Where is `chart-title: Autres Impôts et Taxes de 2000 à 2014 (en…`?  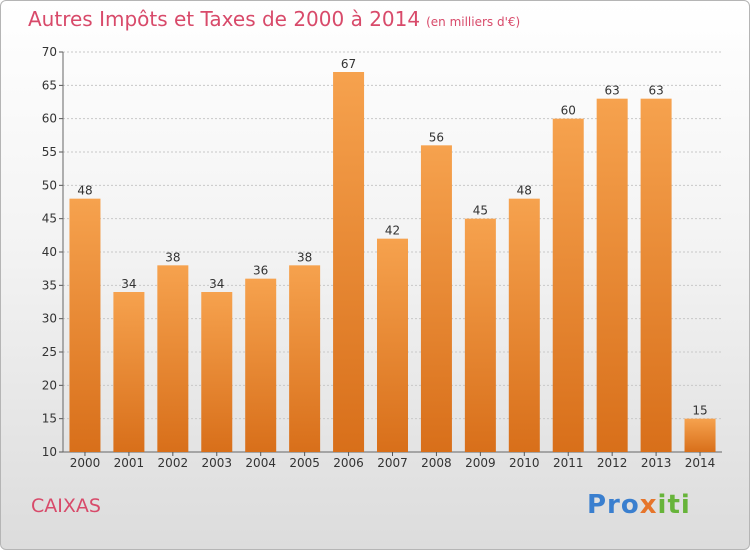
chart-title: Autres Impôts et Taxes de 2000 à 2014 (en… is located at coordinates (274, 19).